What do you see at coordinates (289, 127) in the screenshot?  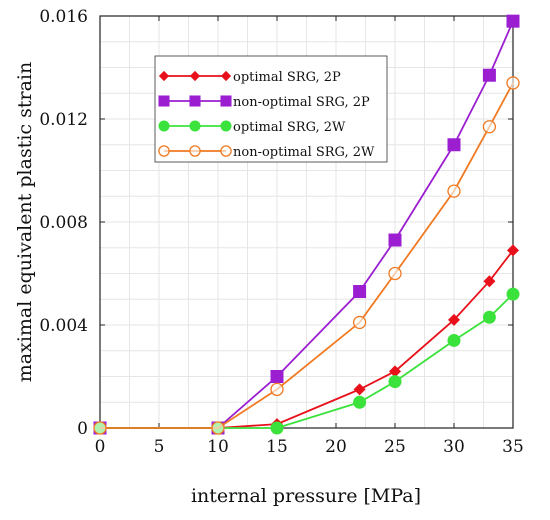 I see `legend-label: optimal SRG, 2W` at bounding box center [289, 127].